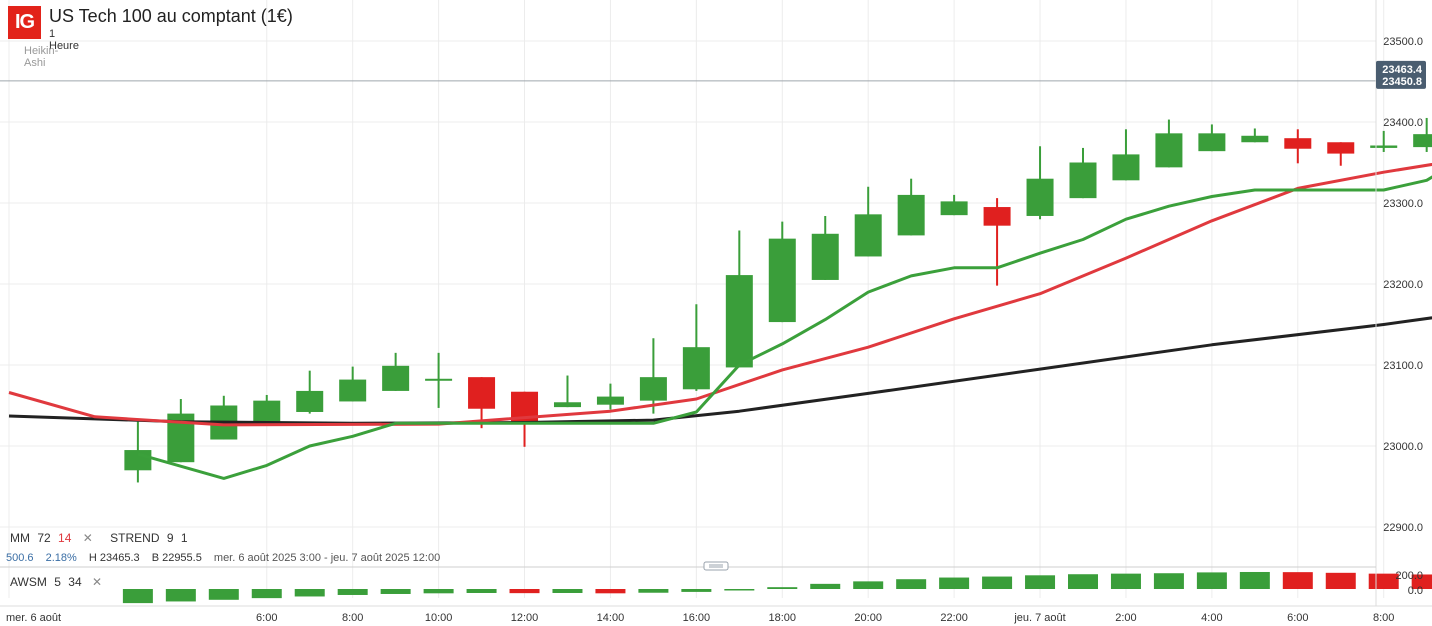 The image size is (1432, 626). I want to click on x-tick-label: mer. 6 août, so click(33, 618).